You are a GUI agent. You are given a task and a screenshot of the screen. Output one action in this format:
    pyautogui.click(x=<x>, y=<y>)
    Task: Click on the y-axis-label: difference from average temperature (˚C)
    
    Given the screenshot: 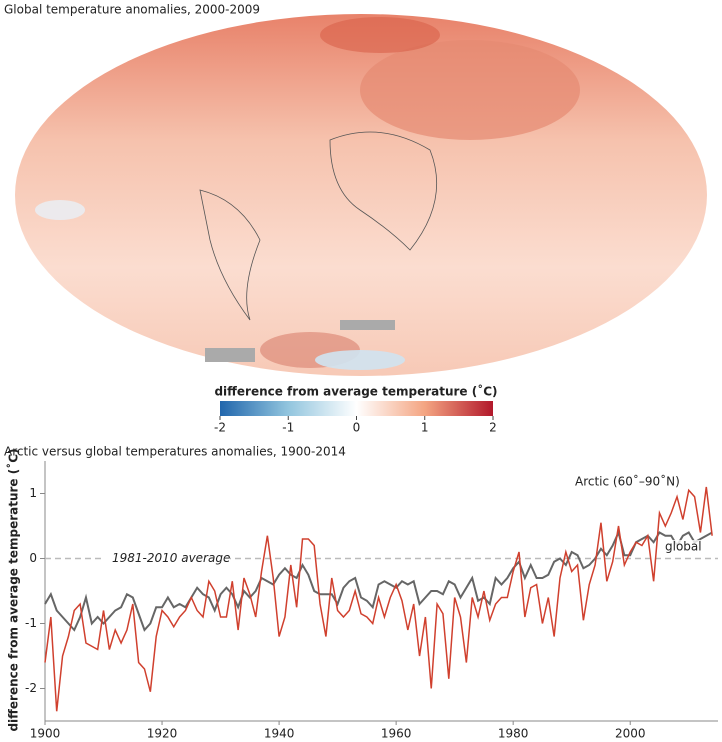 What is the action you would take?
    pyautogui.click(x=13, y=589)
    